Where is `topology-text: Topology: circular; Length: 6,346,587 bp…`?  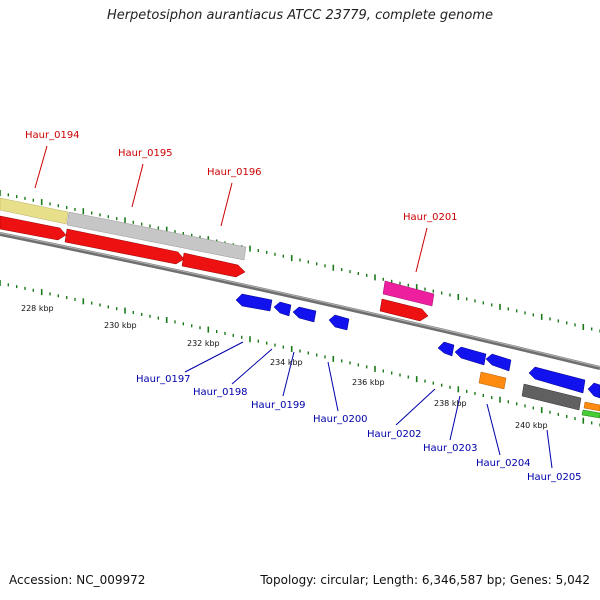 topology-text: Topology: circular; Length: 6,346,587 bp… is located at coordinates (425, 580).